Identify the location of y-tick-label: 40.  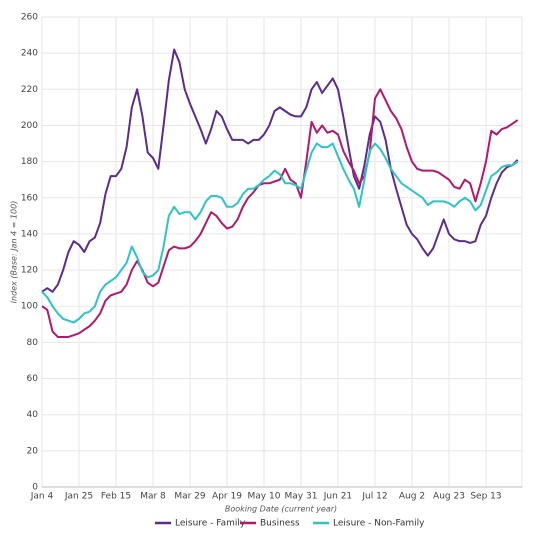
(33, 415).